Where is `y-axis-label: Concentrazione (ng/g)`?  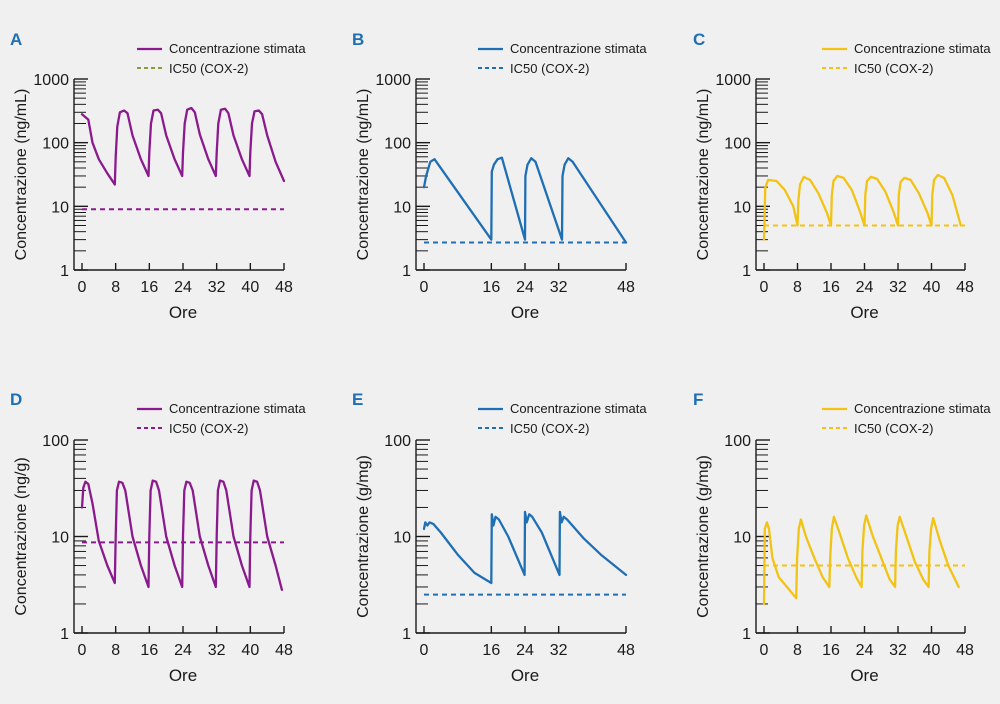 y-axis-label: Concentrazione (ng/g) is located at coordinates (21, 536).